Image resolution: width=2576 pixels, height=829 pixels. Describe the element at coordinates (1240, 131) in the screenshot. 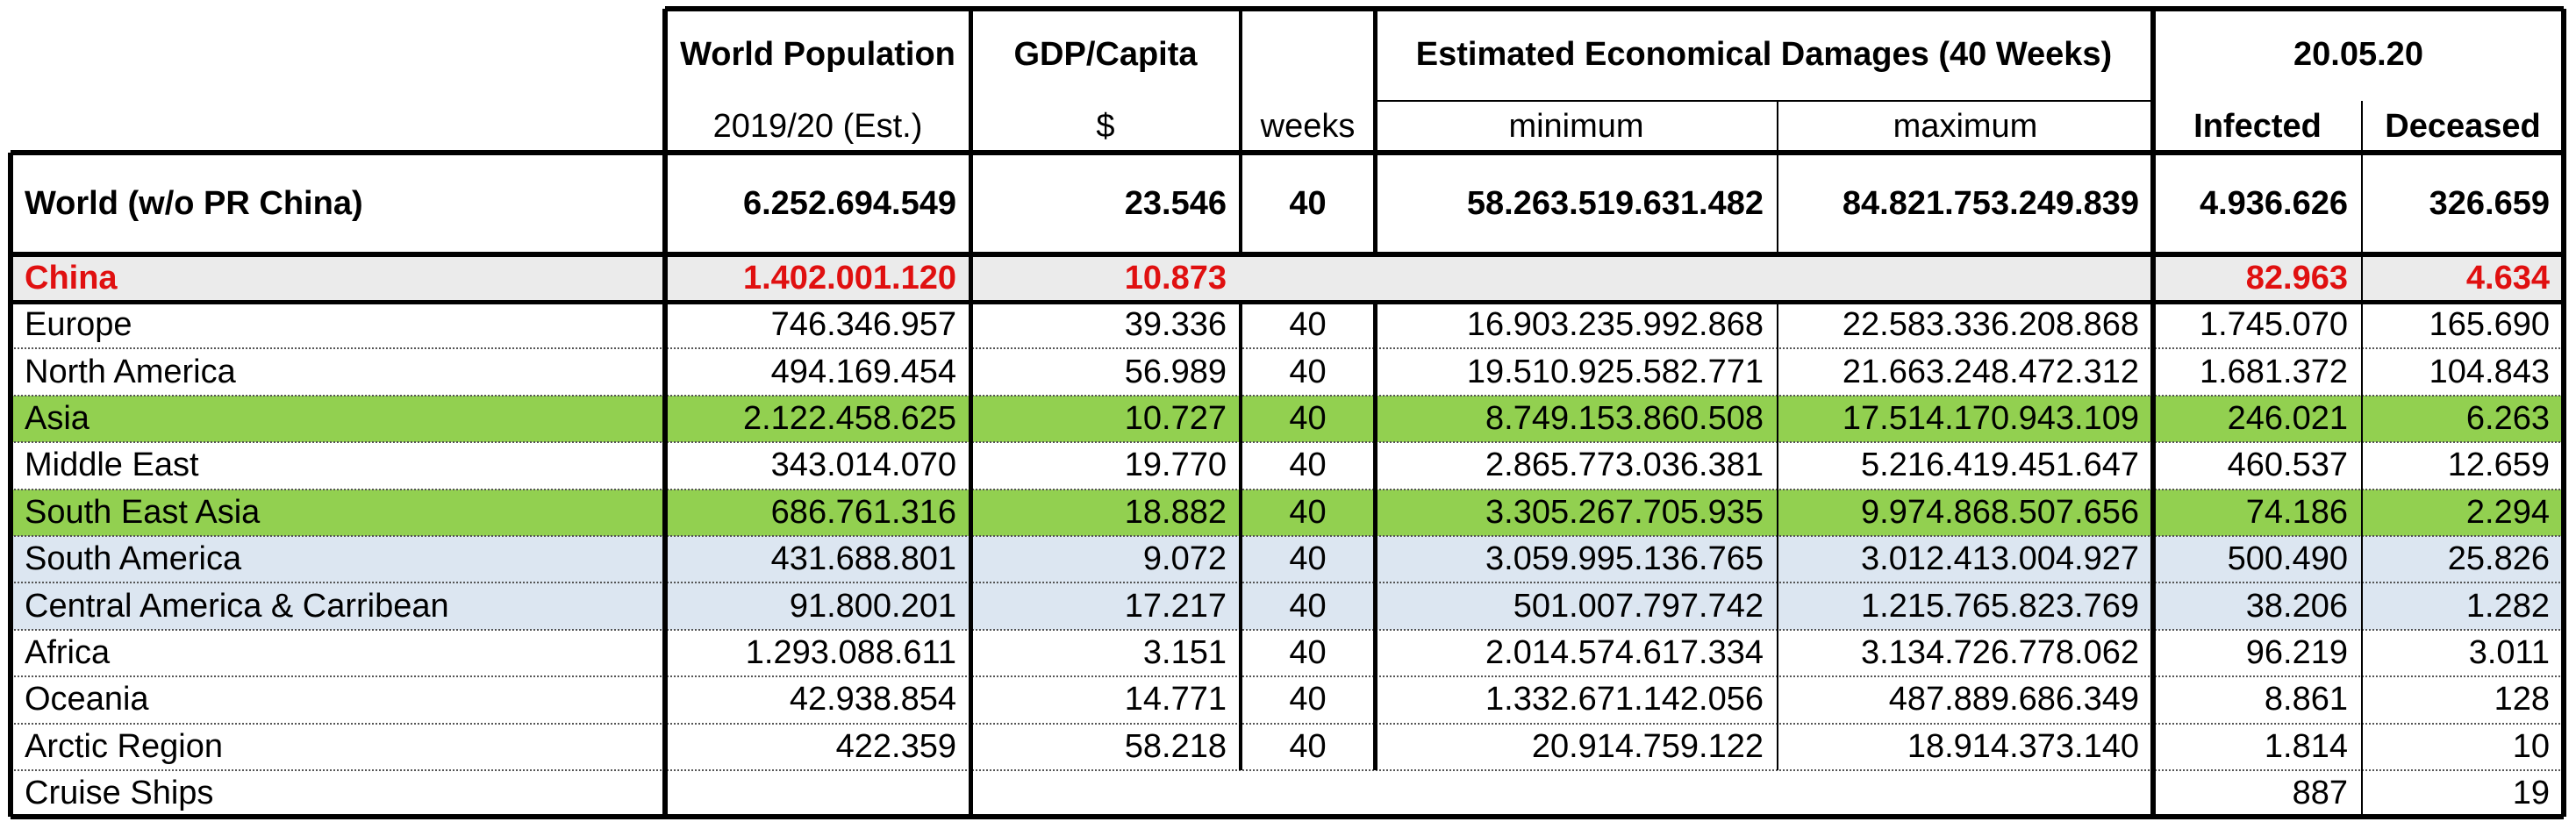

I see `col-border-weeks` at that location.